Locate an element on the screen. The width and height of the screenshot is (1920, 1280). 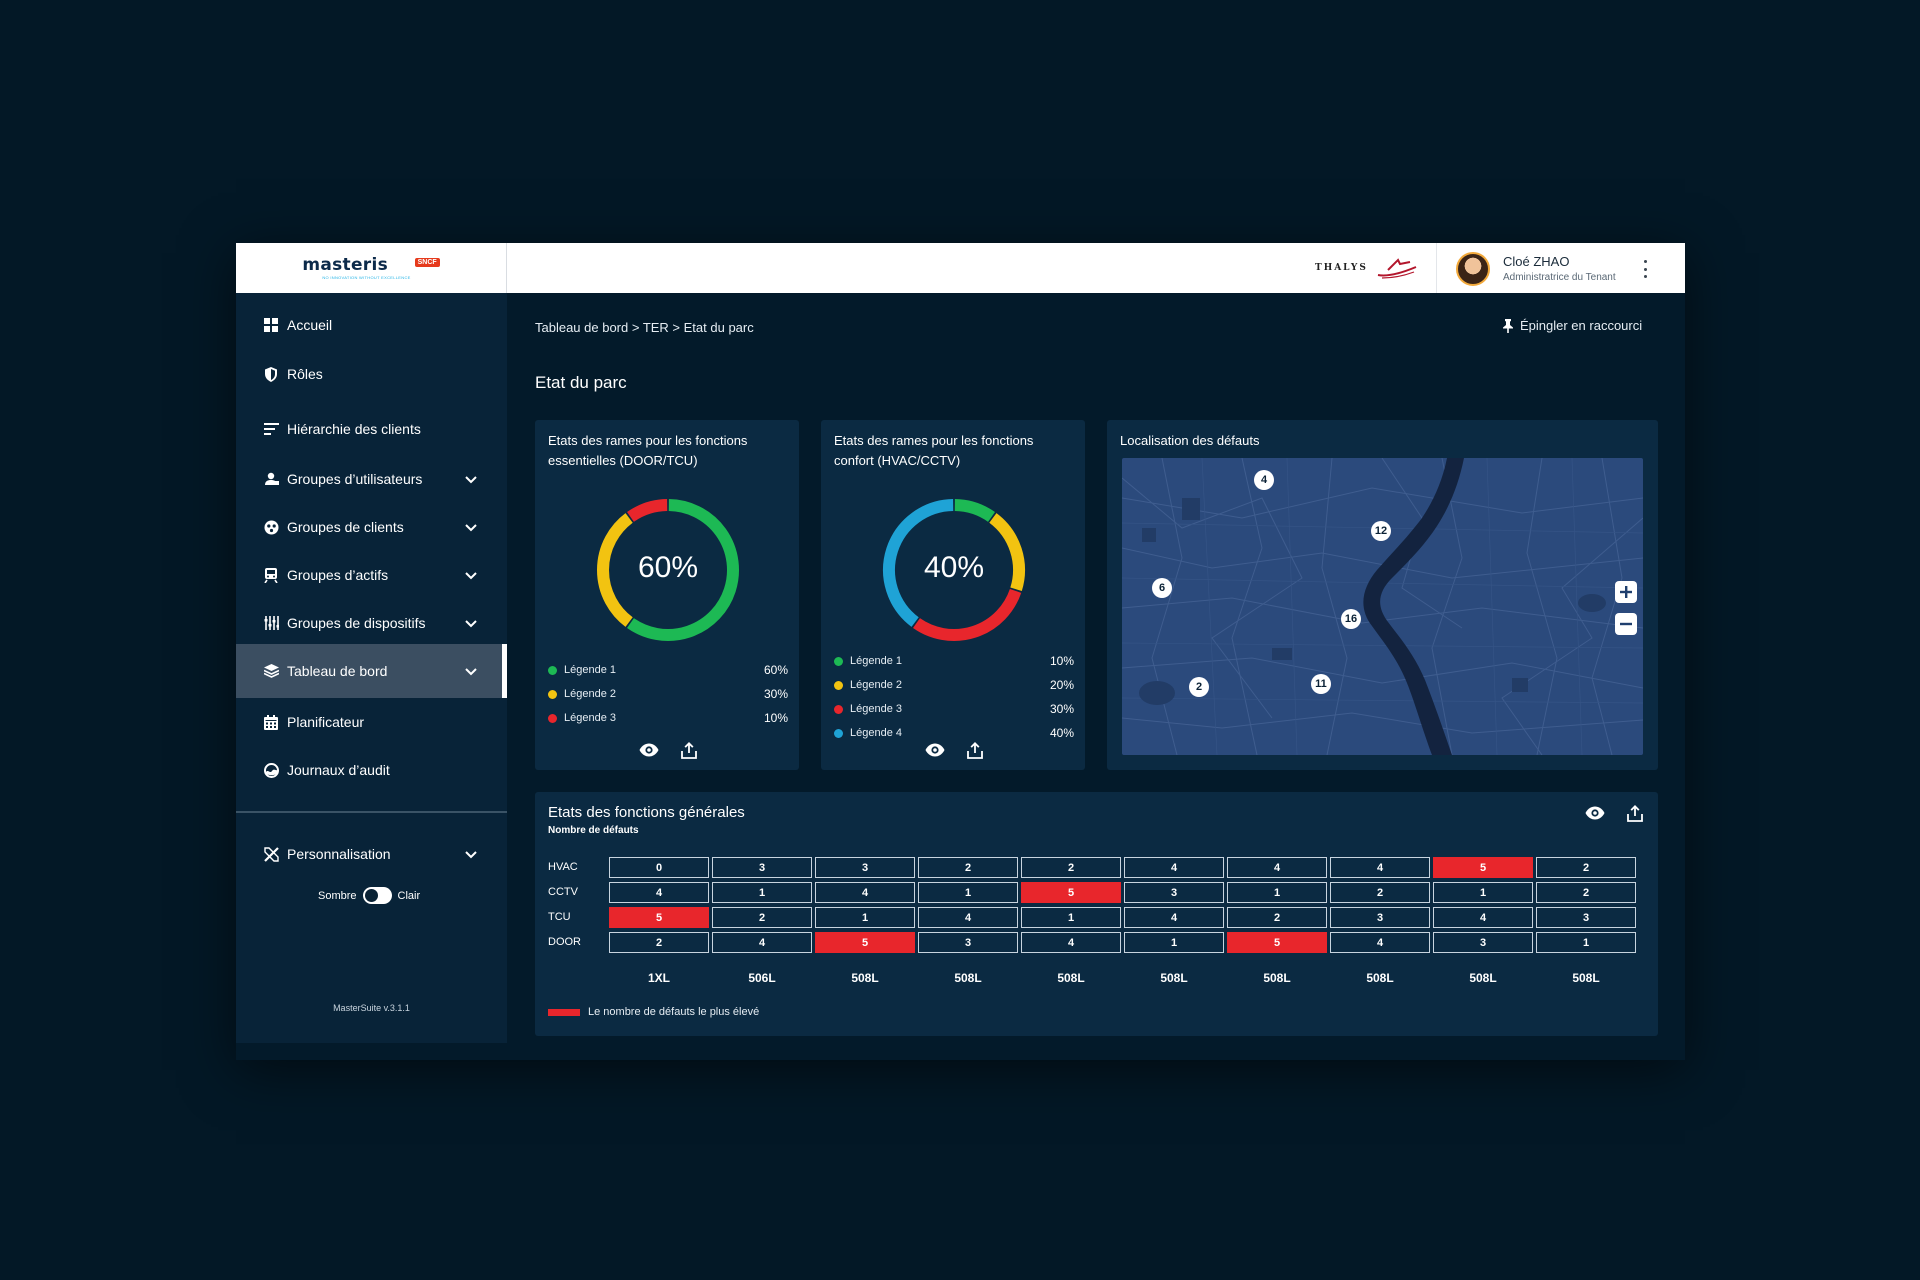
sidebar-item-journaux-audit: Journaux d’audit is located at coordinates (371, 770).